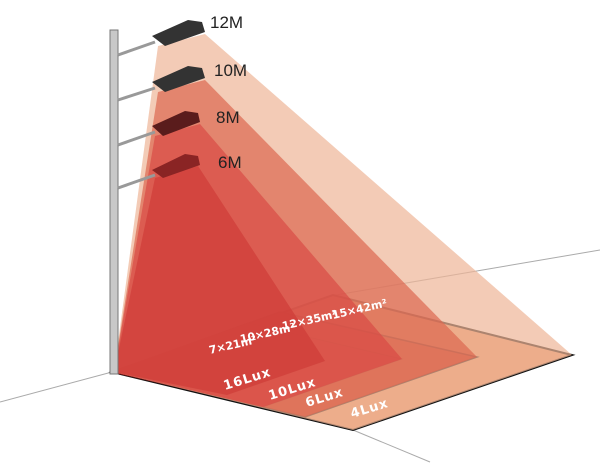 The image size is (600, 473). I want to click on height-label-12m: 12M, so click(226, 22).